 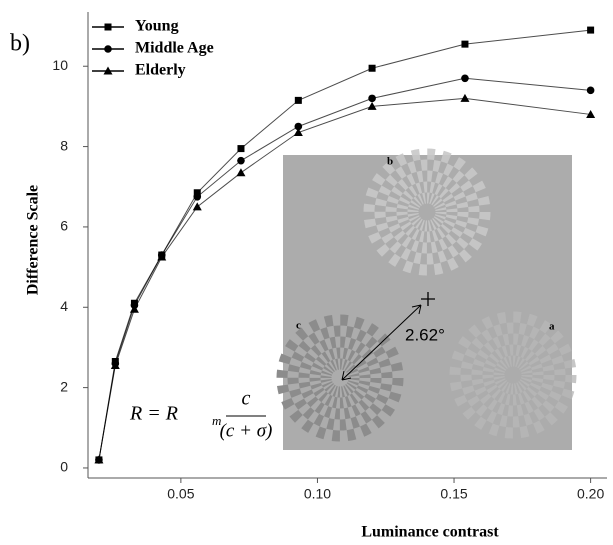 I want to click on y-tick-label: 2, so click(x=64, y=386).